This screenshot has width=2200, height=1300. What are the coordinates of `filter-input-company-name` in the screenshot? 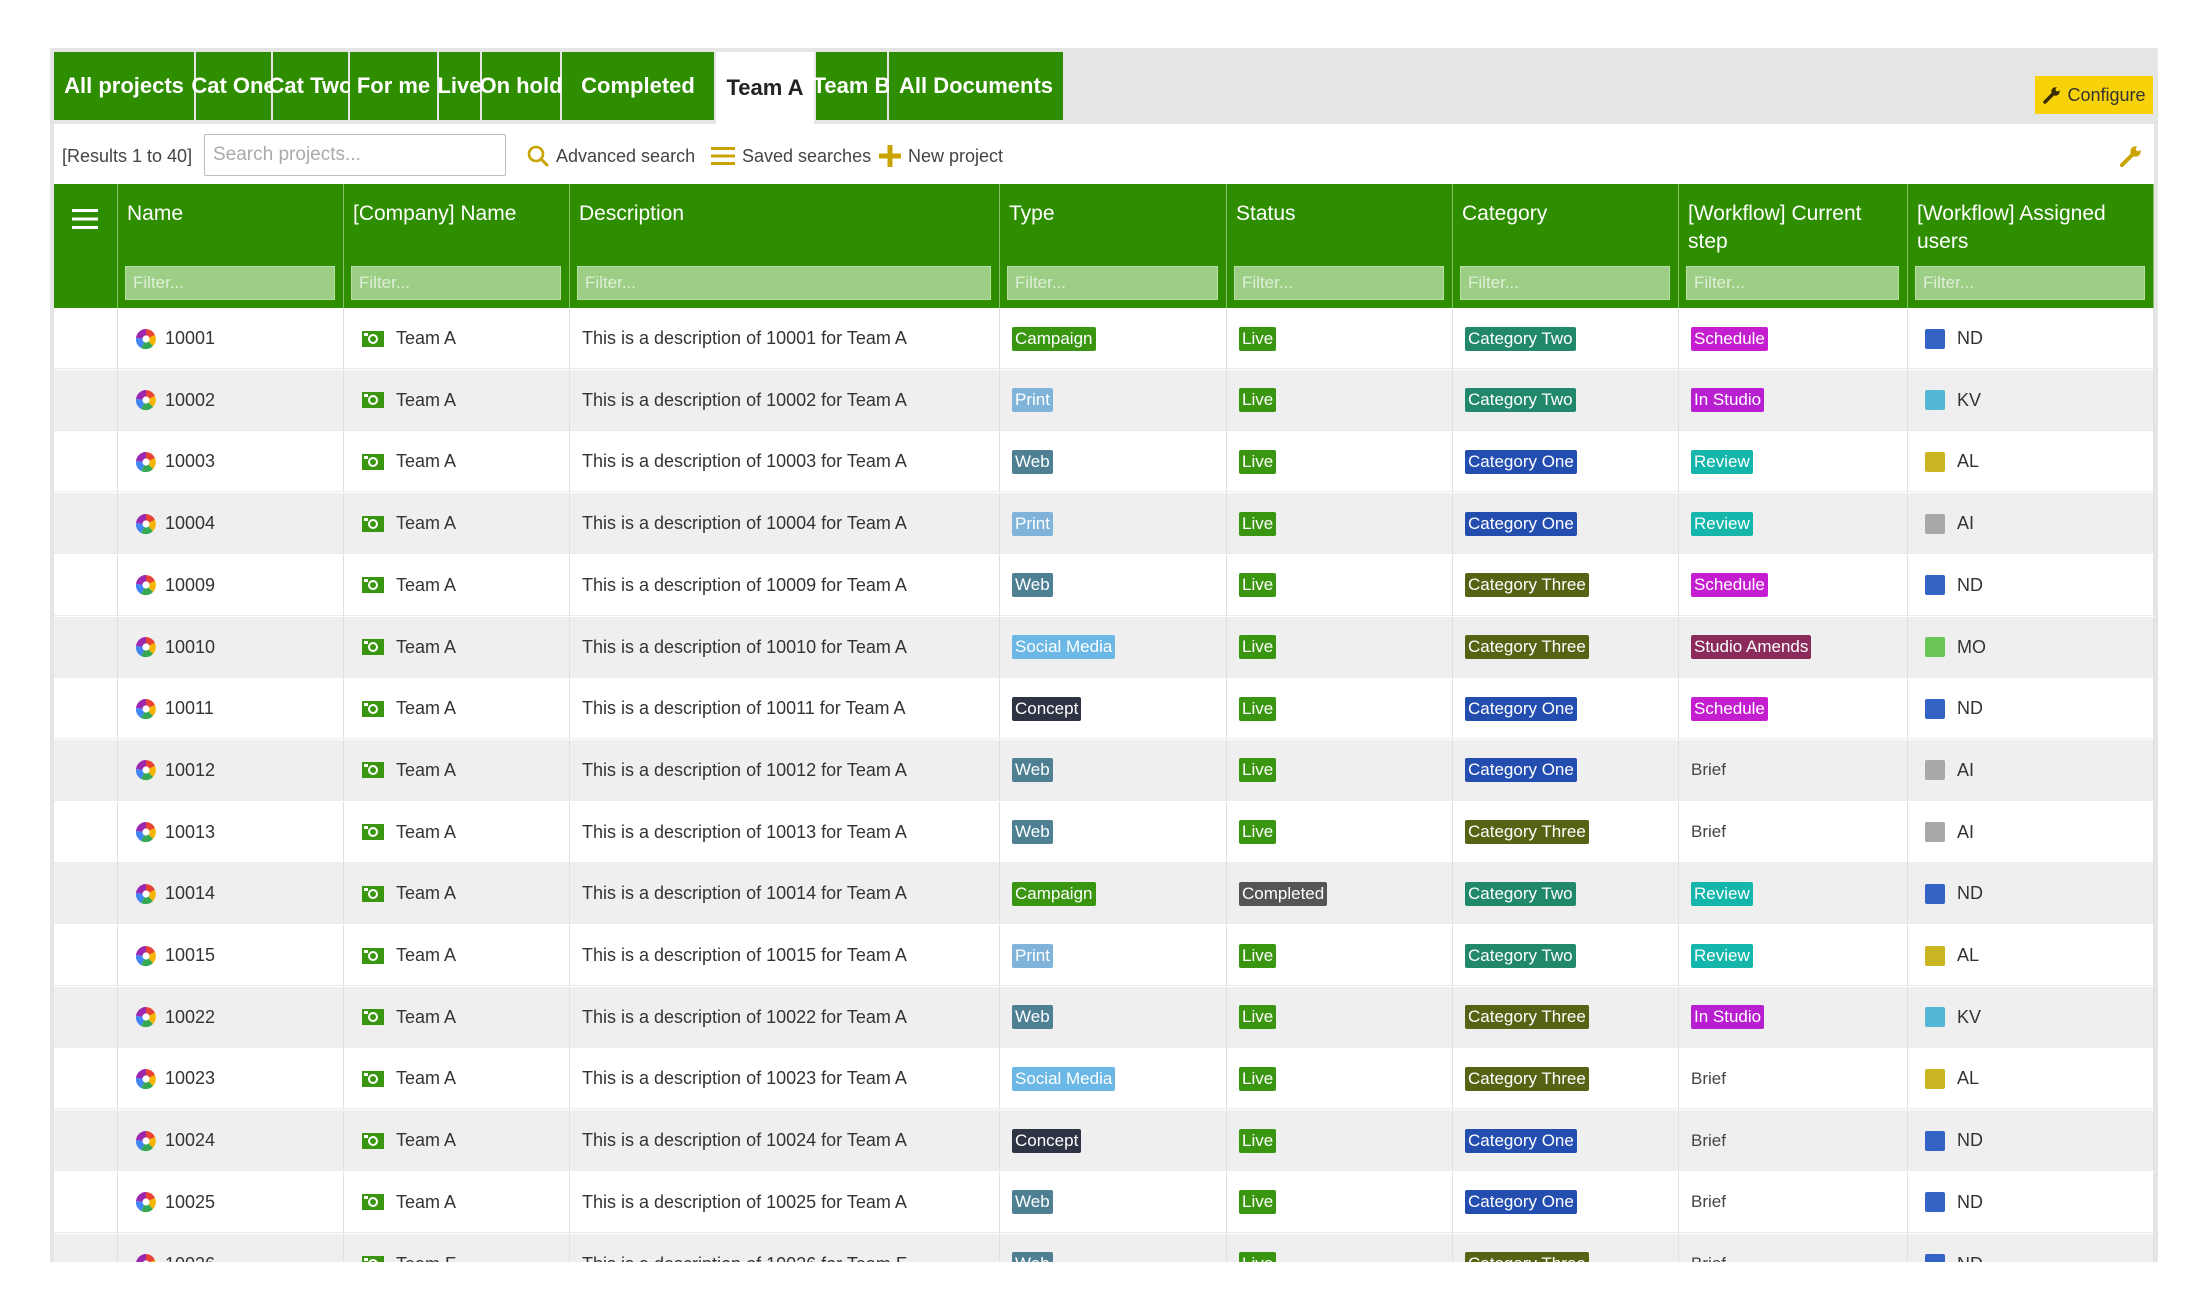 It's located at (456, 283).